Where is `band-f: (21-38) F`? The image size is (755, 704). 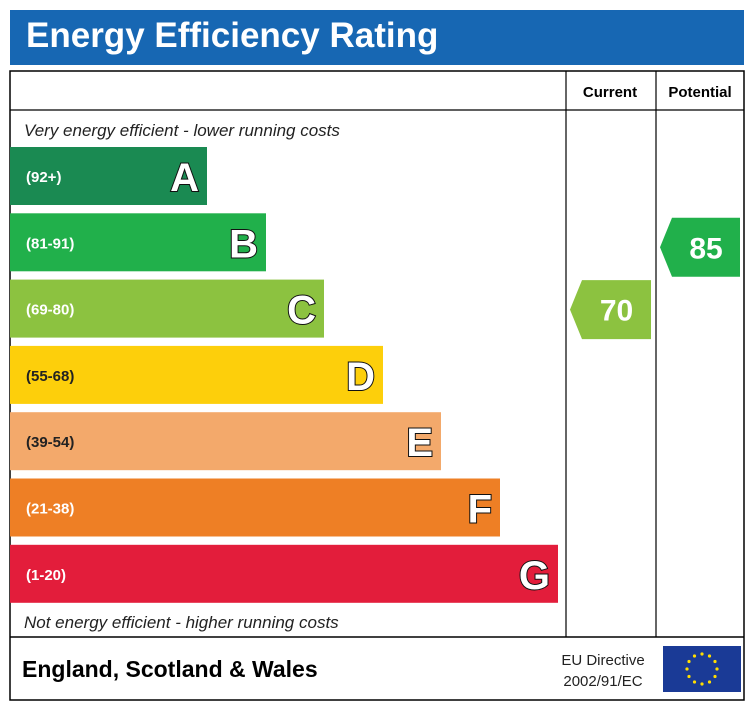
band-f: (21-38) F is located at coordinates (255, 507).